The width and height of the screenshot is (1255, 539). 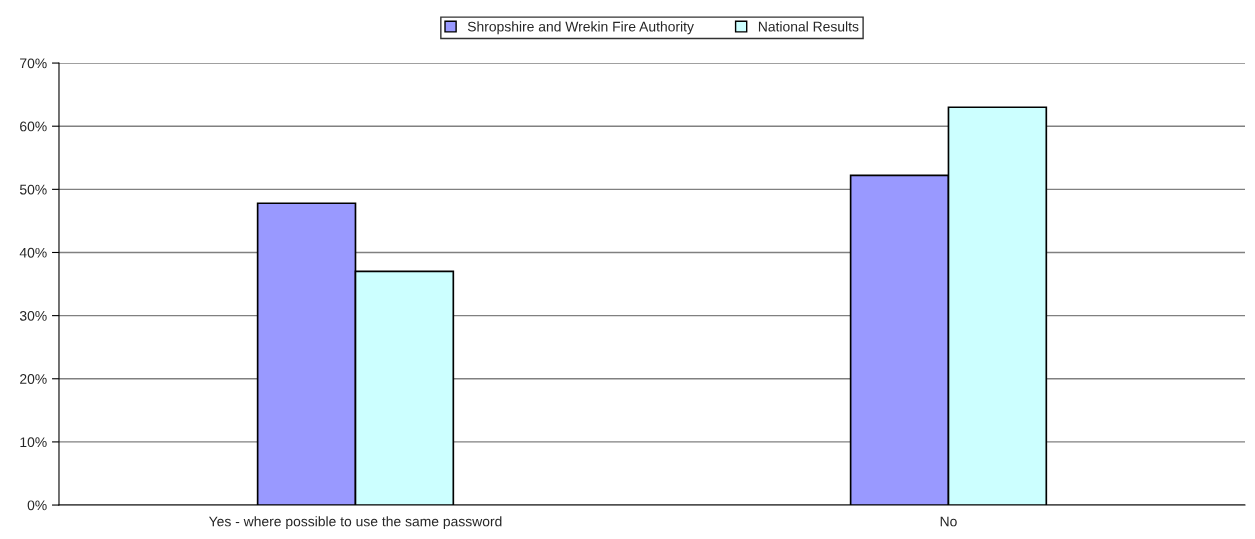 What do you see at coordinates (33, 379) in the screenshot?
I see `y-tick-label: 20%` at bounding box center [33, 379].